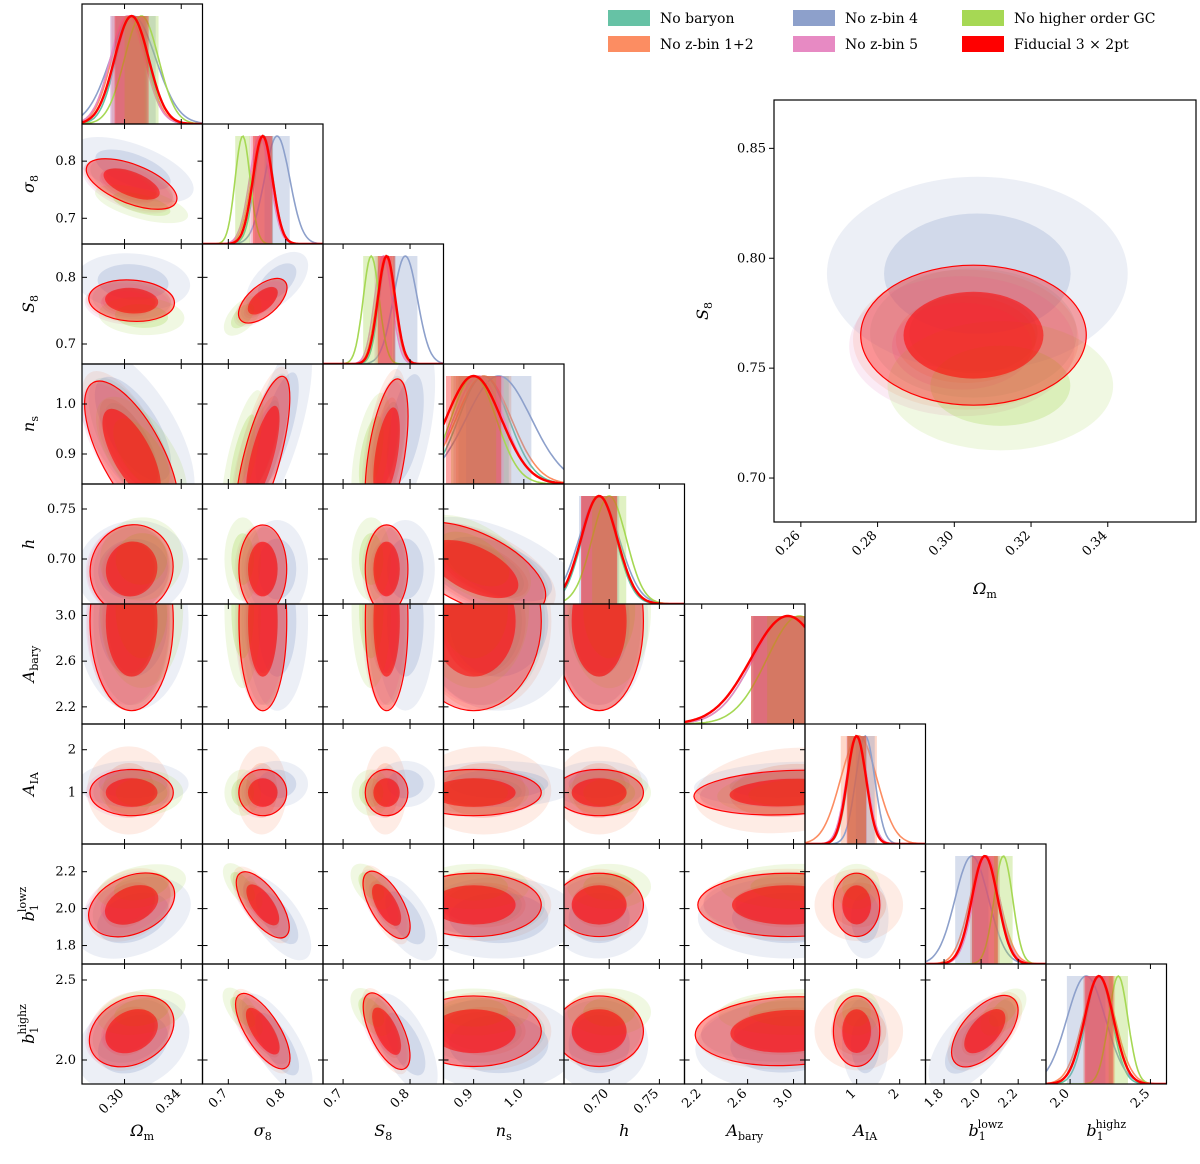 Image resolution: width=1200 pixels, height=1164 pixels. Describe the element at coordinates (513, 1098) in the screenshot. I see `x-tick-label: 1.0` at that location.